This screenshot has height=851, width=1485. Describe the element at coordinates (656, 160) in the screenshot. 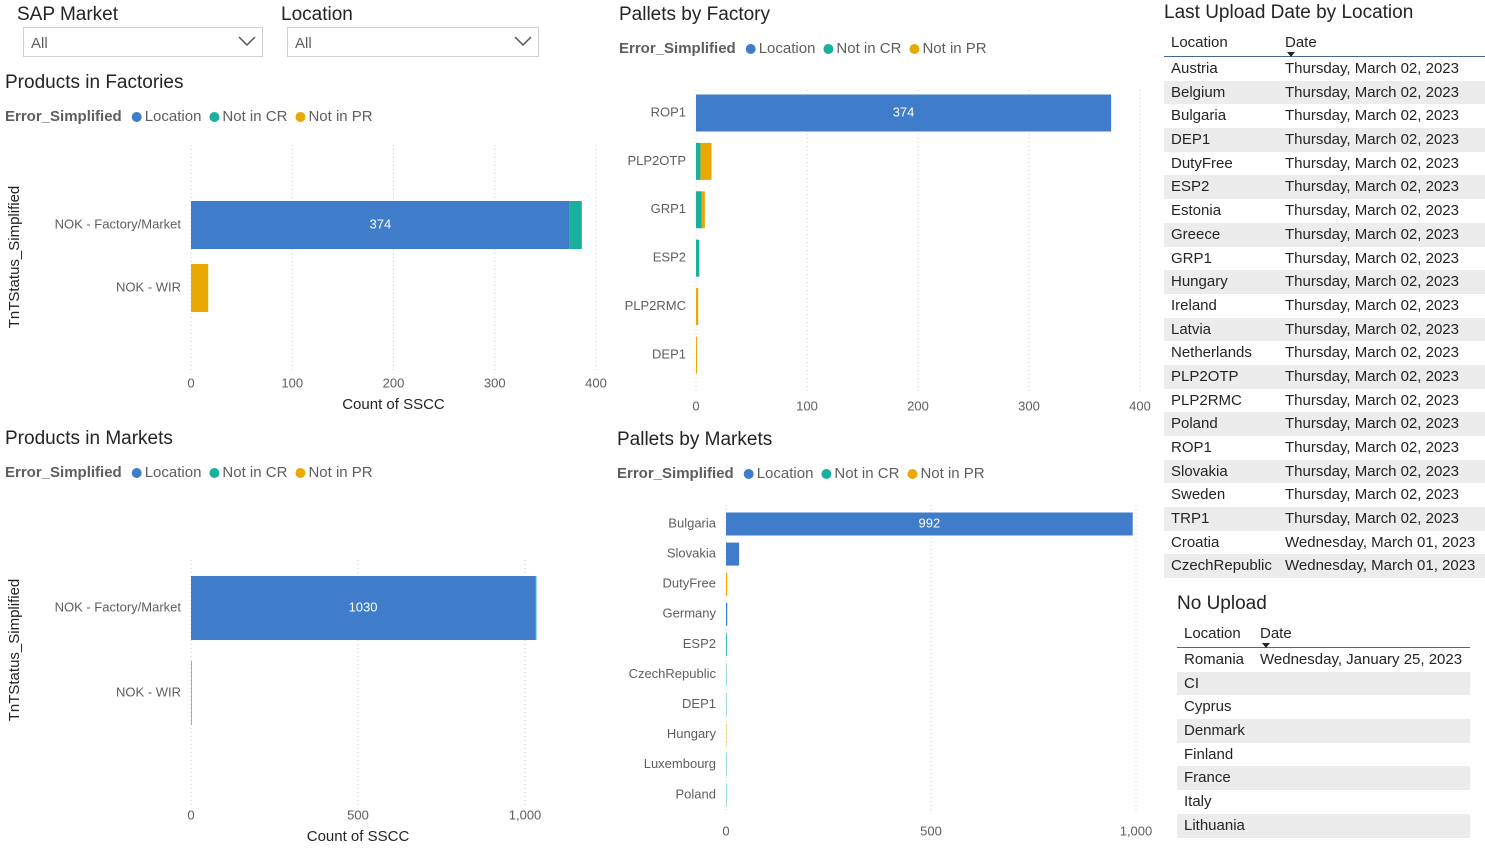

I see `category-label: PLP2OTP` at that location.